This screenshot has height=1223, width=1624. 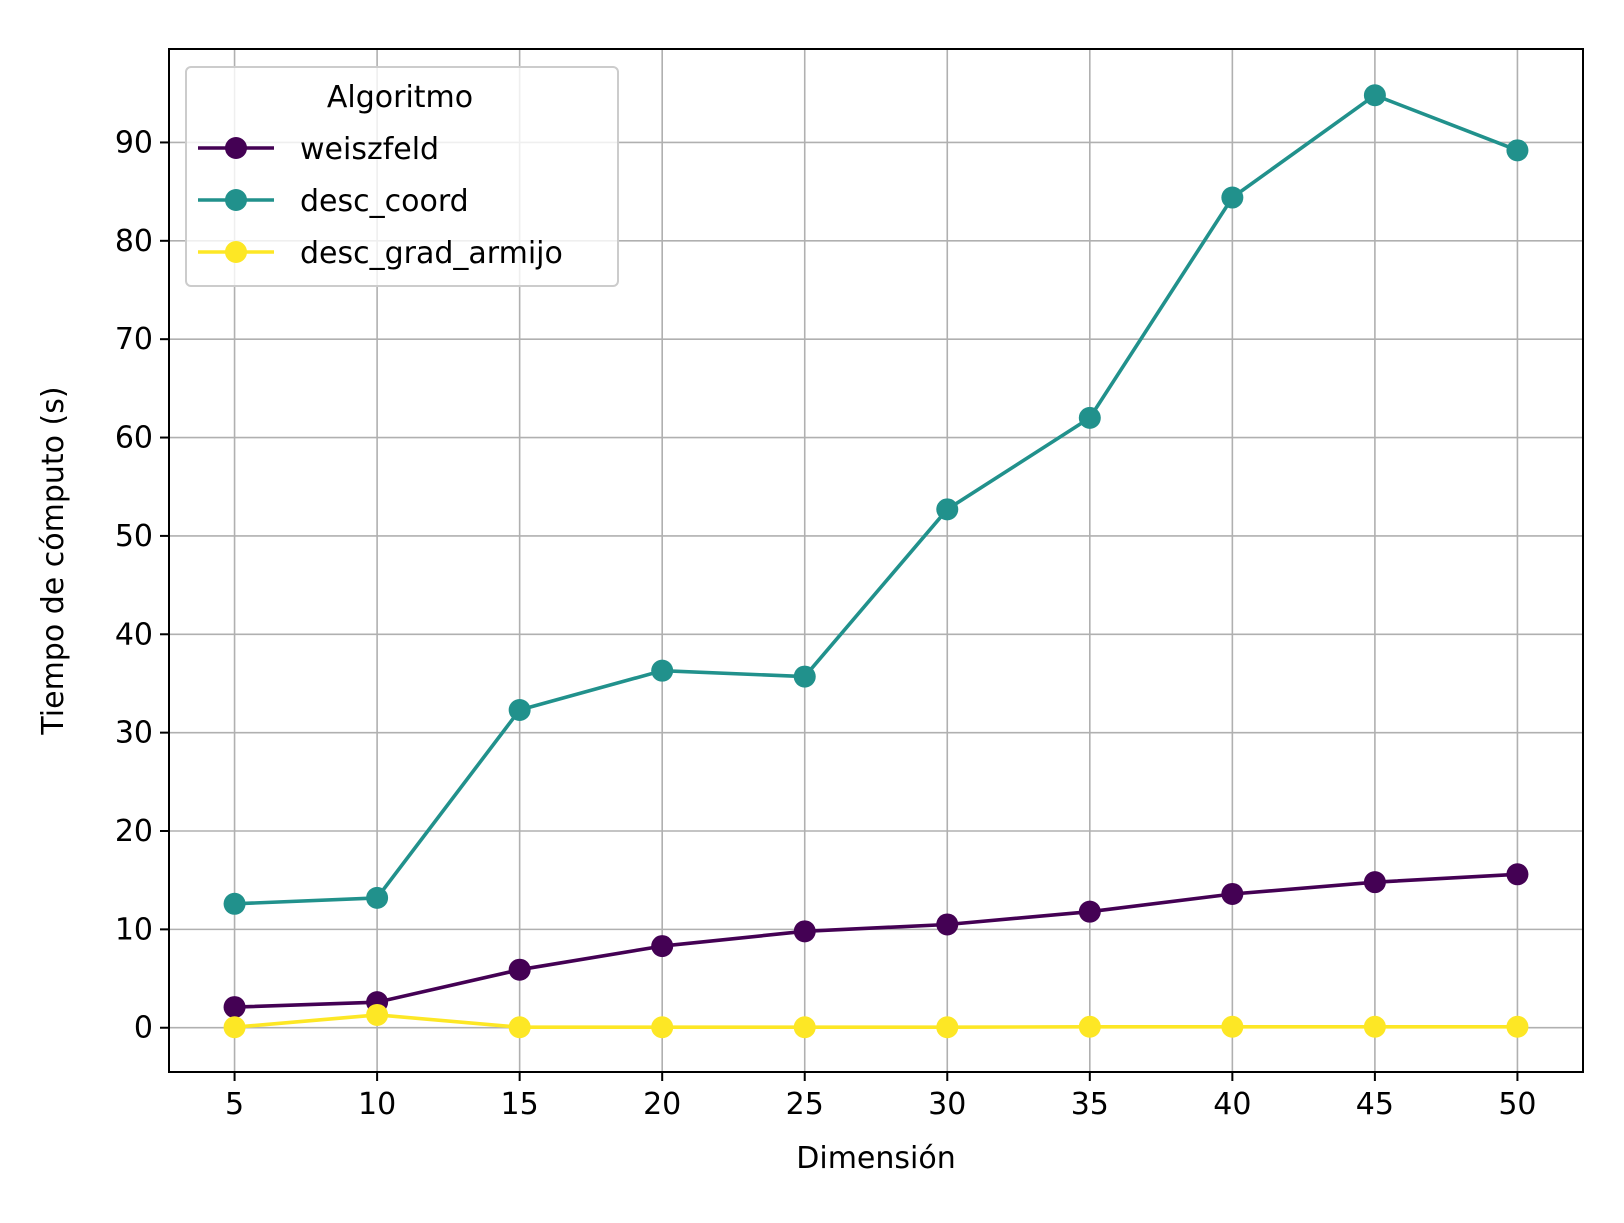 I want to click on x-tick-label: 30, so click(x=947, y=1104).